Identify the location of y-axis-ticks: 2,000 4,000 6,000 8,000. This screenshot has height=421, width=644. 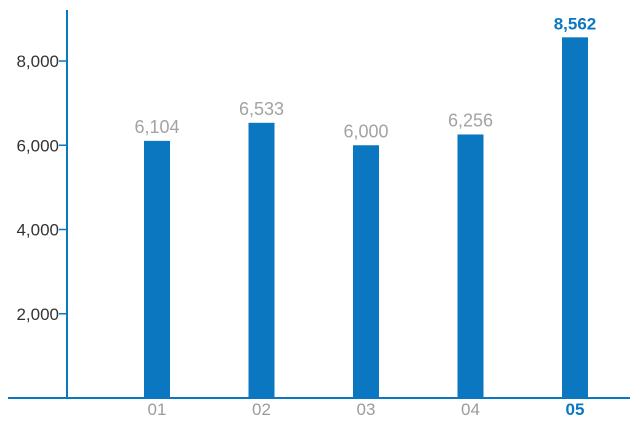
(41, 188).